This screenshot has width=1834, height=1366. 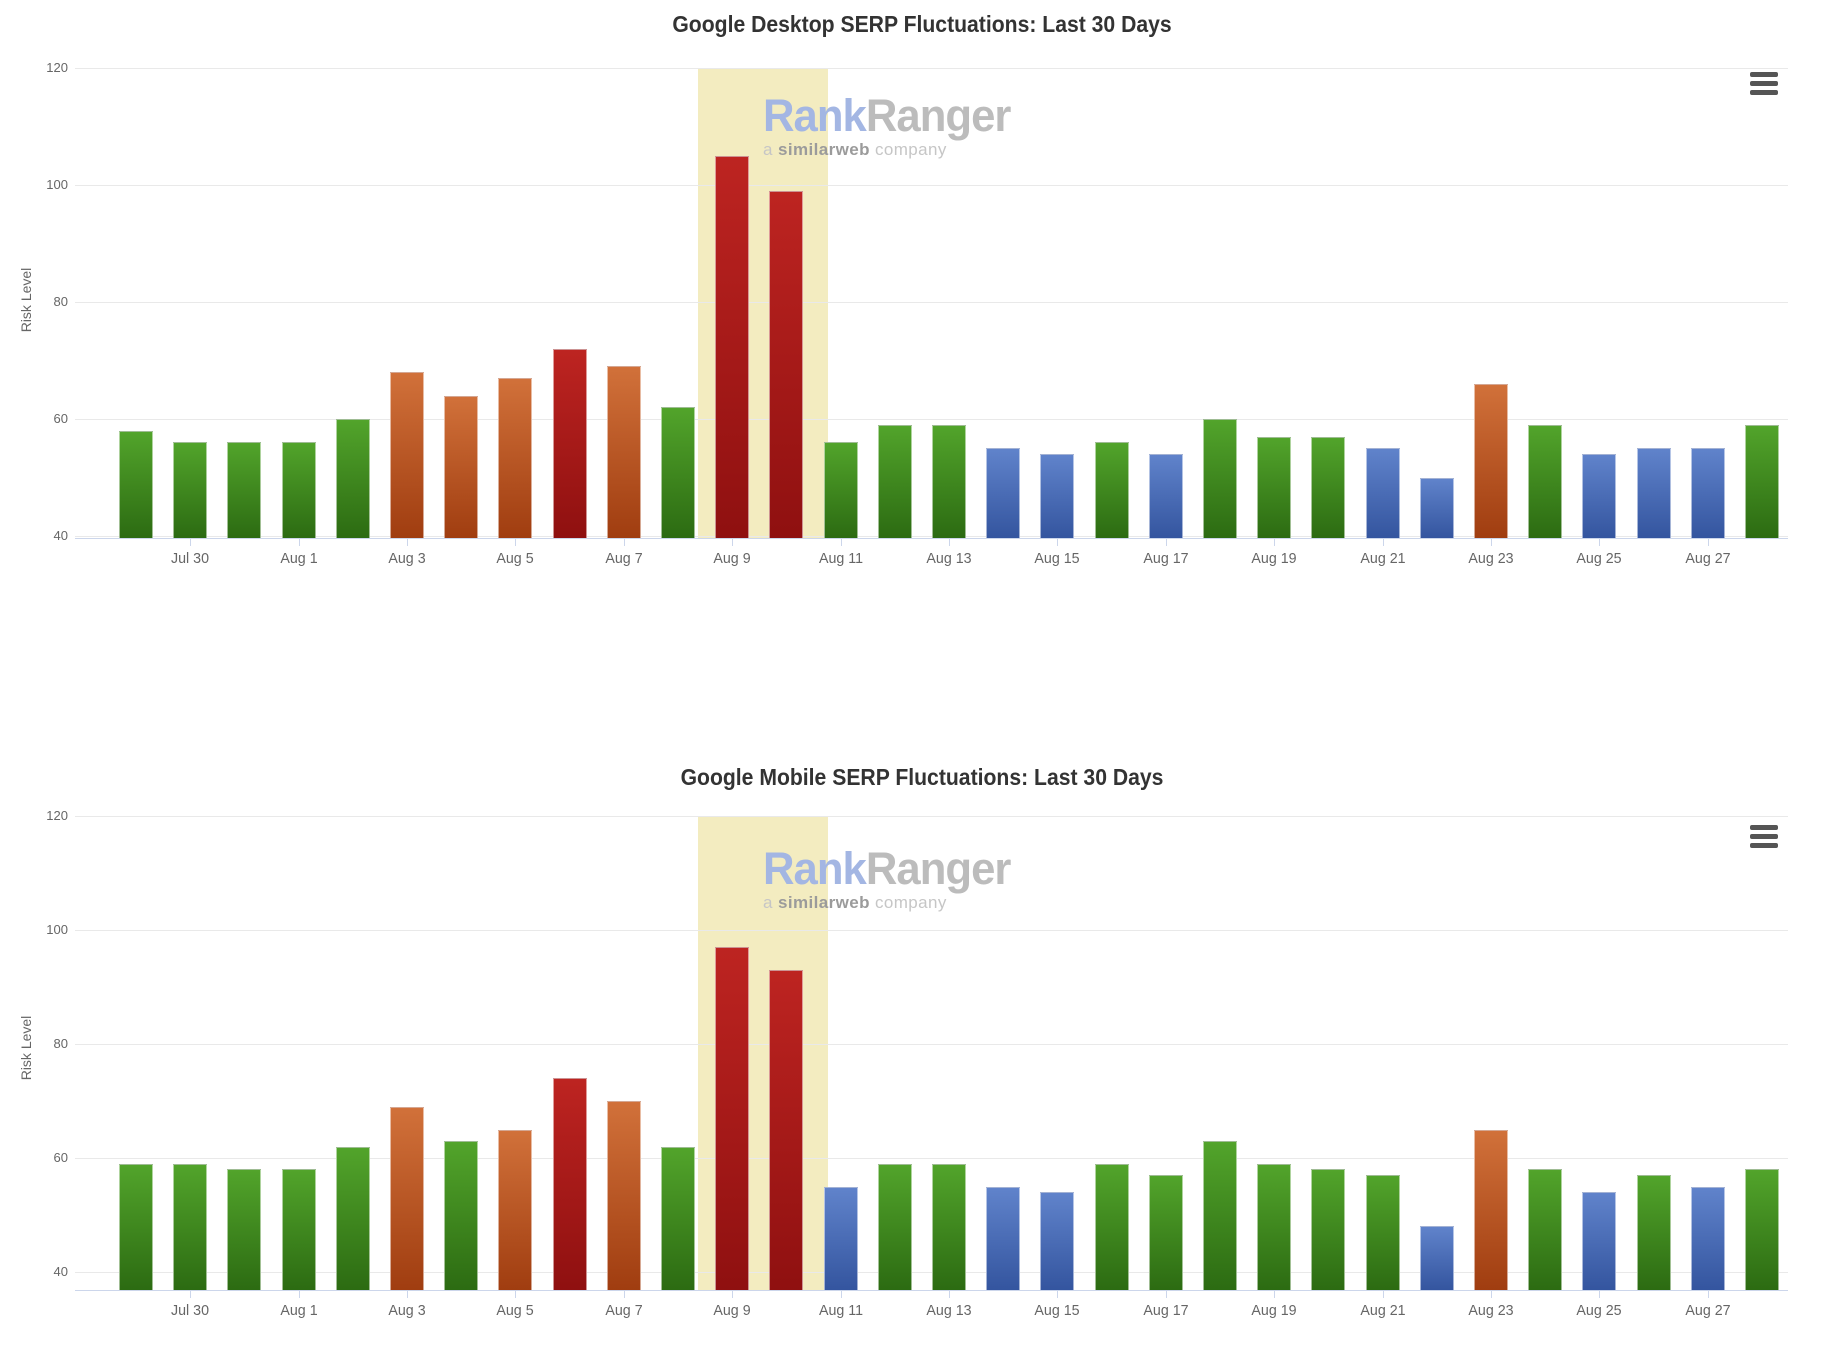 I want to click on watermark-tagline-prefix: a, so click(x=770, y=149).